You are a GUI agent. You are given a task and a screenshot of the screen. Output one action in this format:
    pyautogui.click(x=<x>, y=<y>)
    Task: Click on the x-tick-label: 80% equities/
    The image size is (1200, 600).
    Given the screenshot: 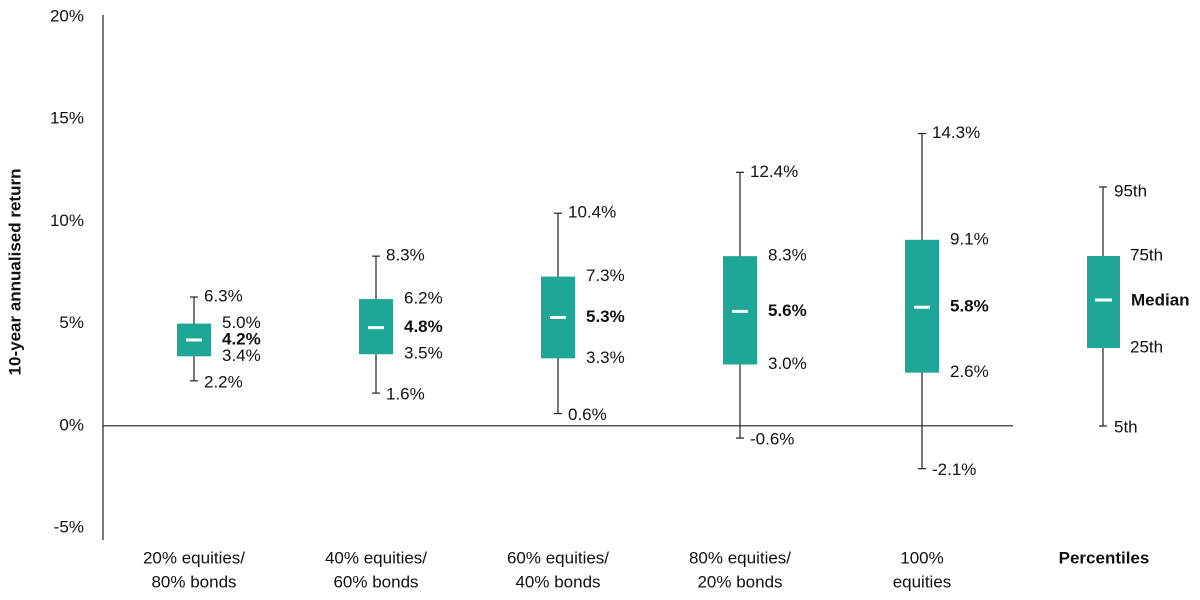 What is the action you would take?
    pyautogui.click(x=740, y=557)
    